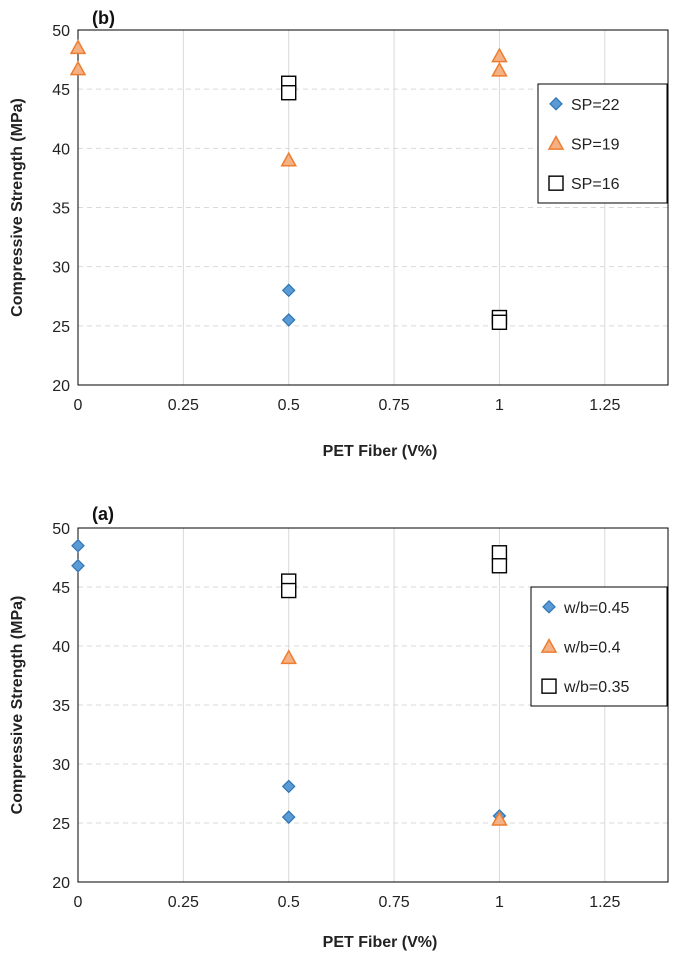 This screenshot has height=954, width=685. I want to click on legend-label: w/b=0.35, so click(596, 687).